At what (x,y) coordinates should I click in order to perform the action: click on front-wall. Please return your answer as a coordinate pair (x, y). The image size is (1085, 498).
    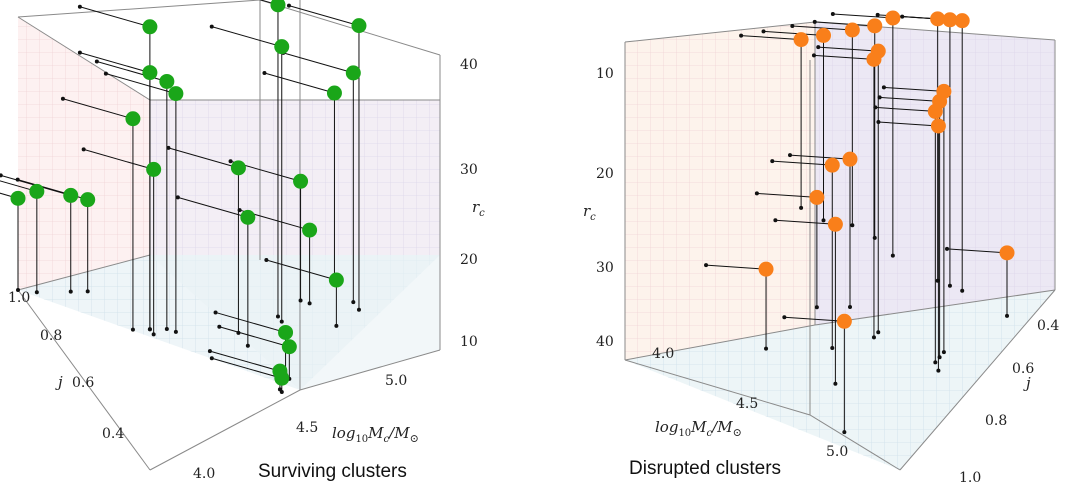
    Looking at the image, I should click on (295, 322).